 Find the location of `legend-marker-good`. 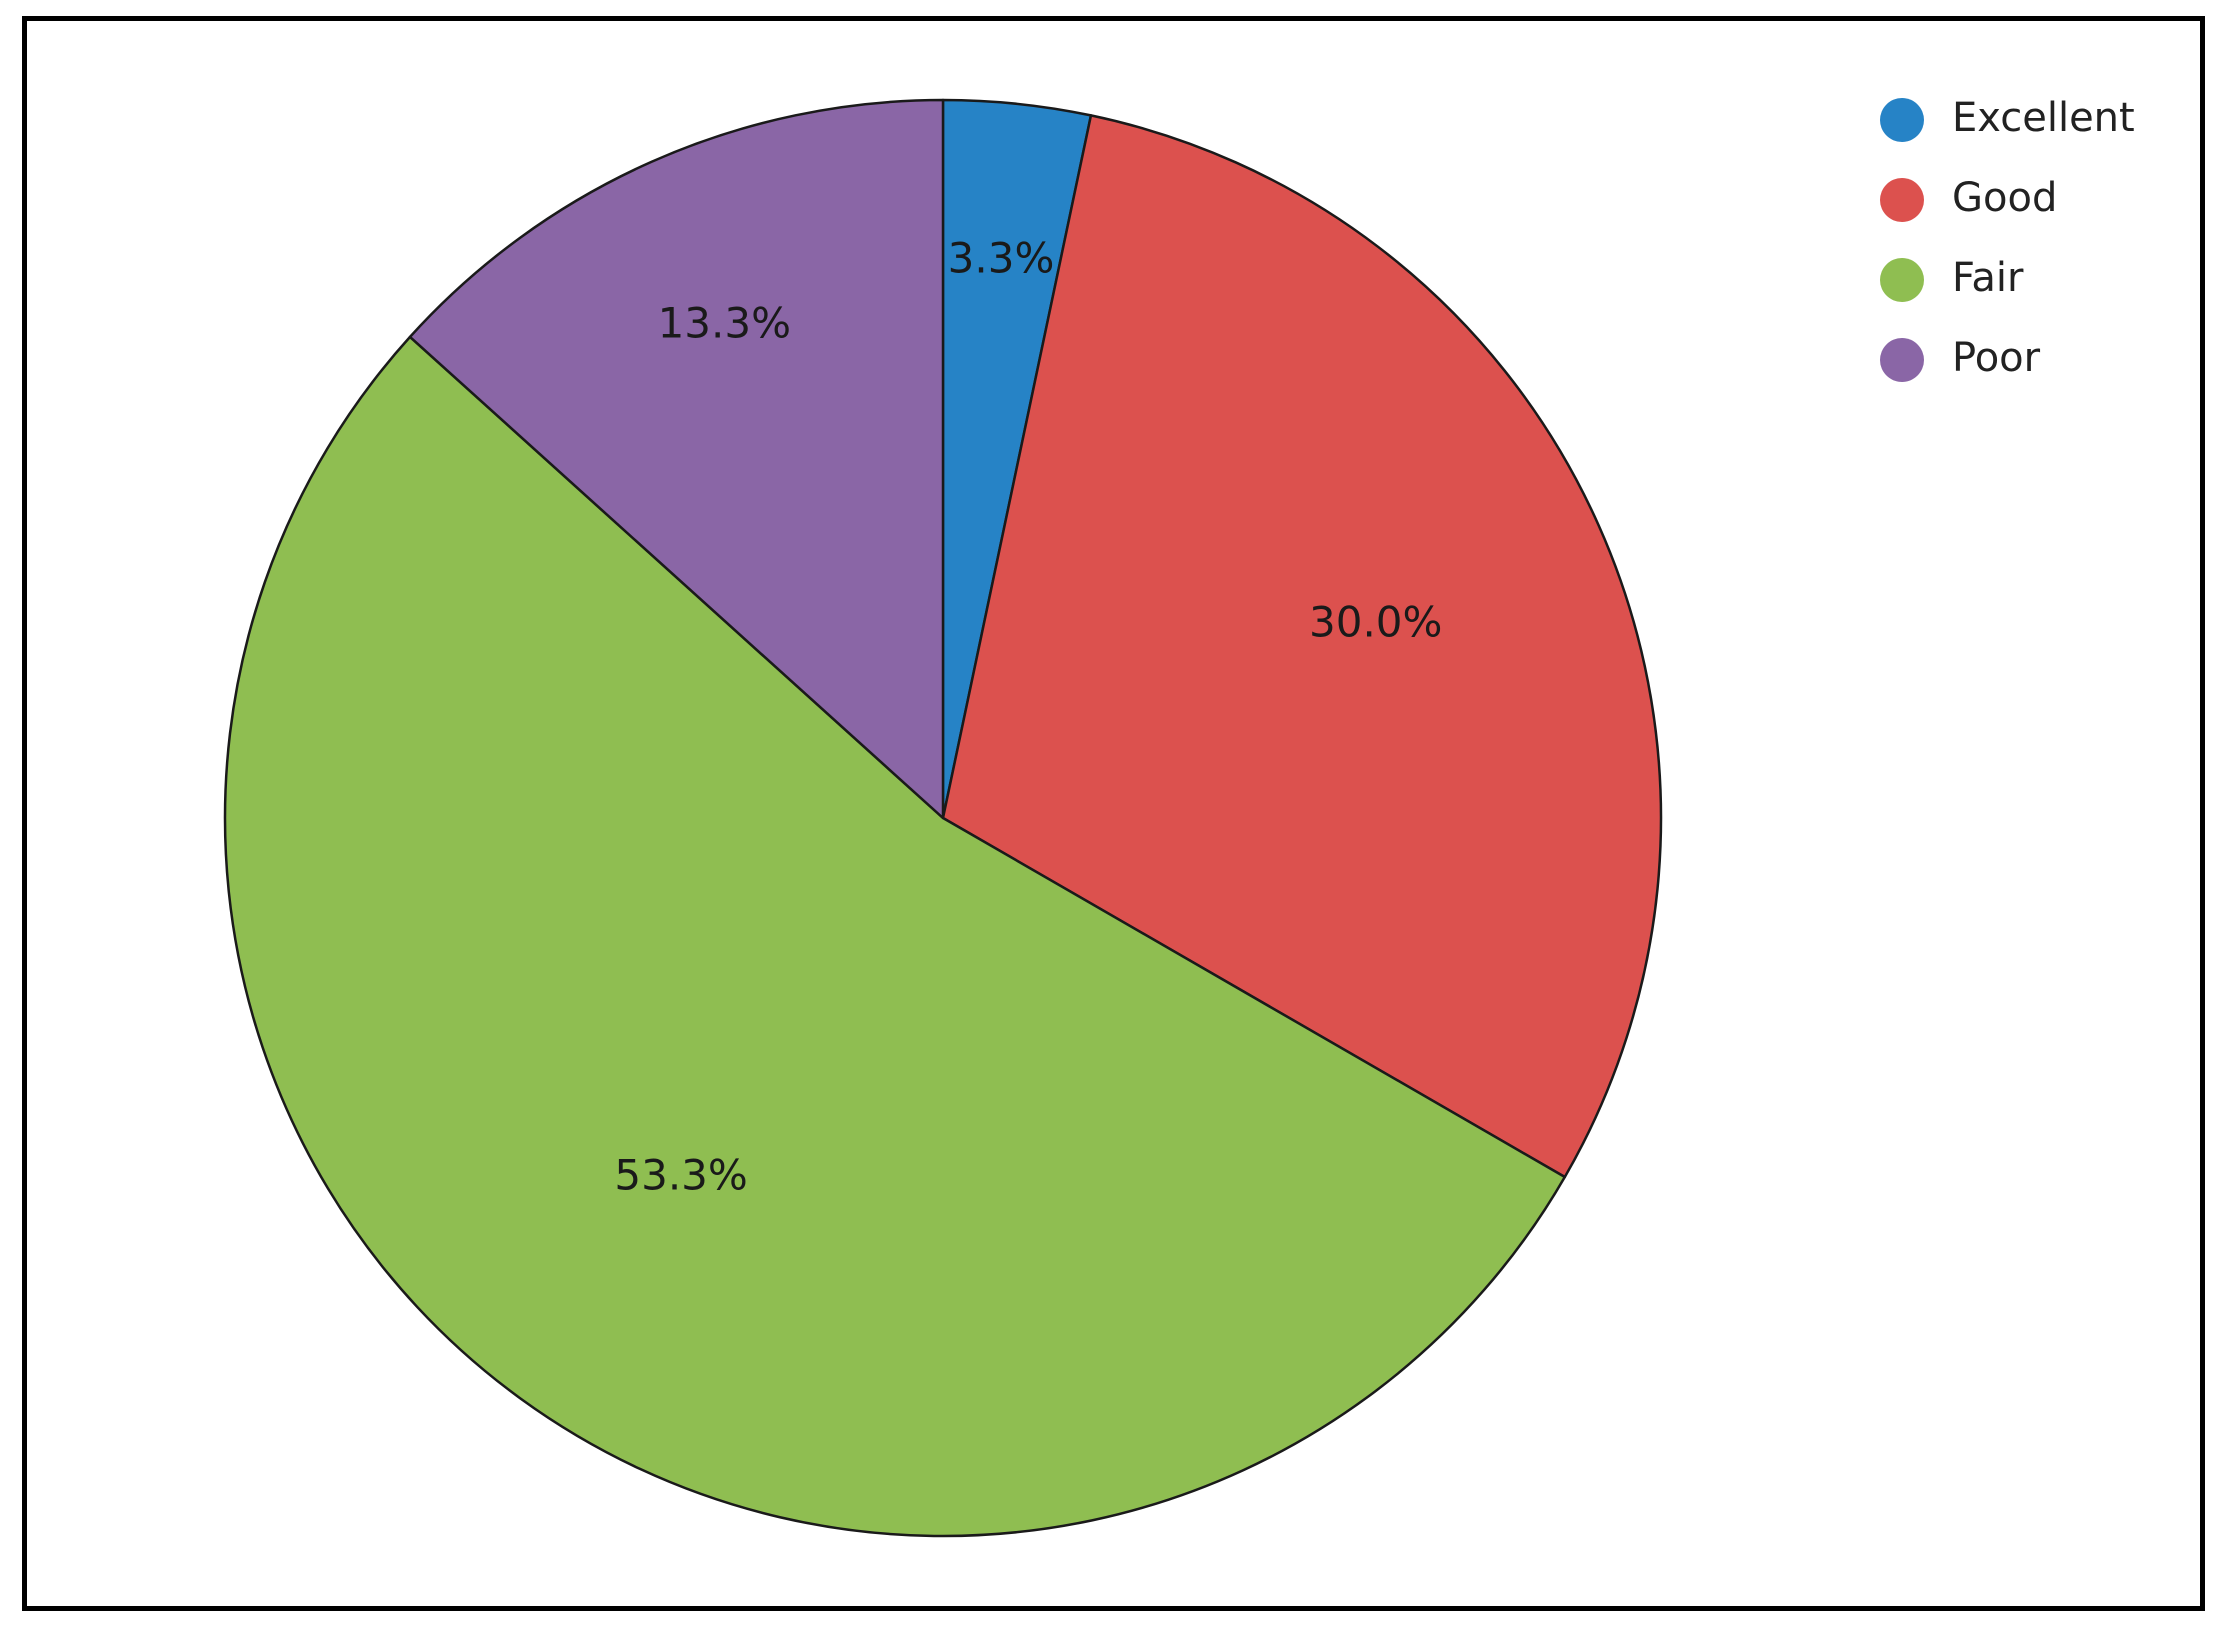

legend-marker-good is located at coordinates (1902, 200).